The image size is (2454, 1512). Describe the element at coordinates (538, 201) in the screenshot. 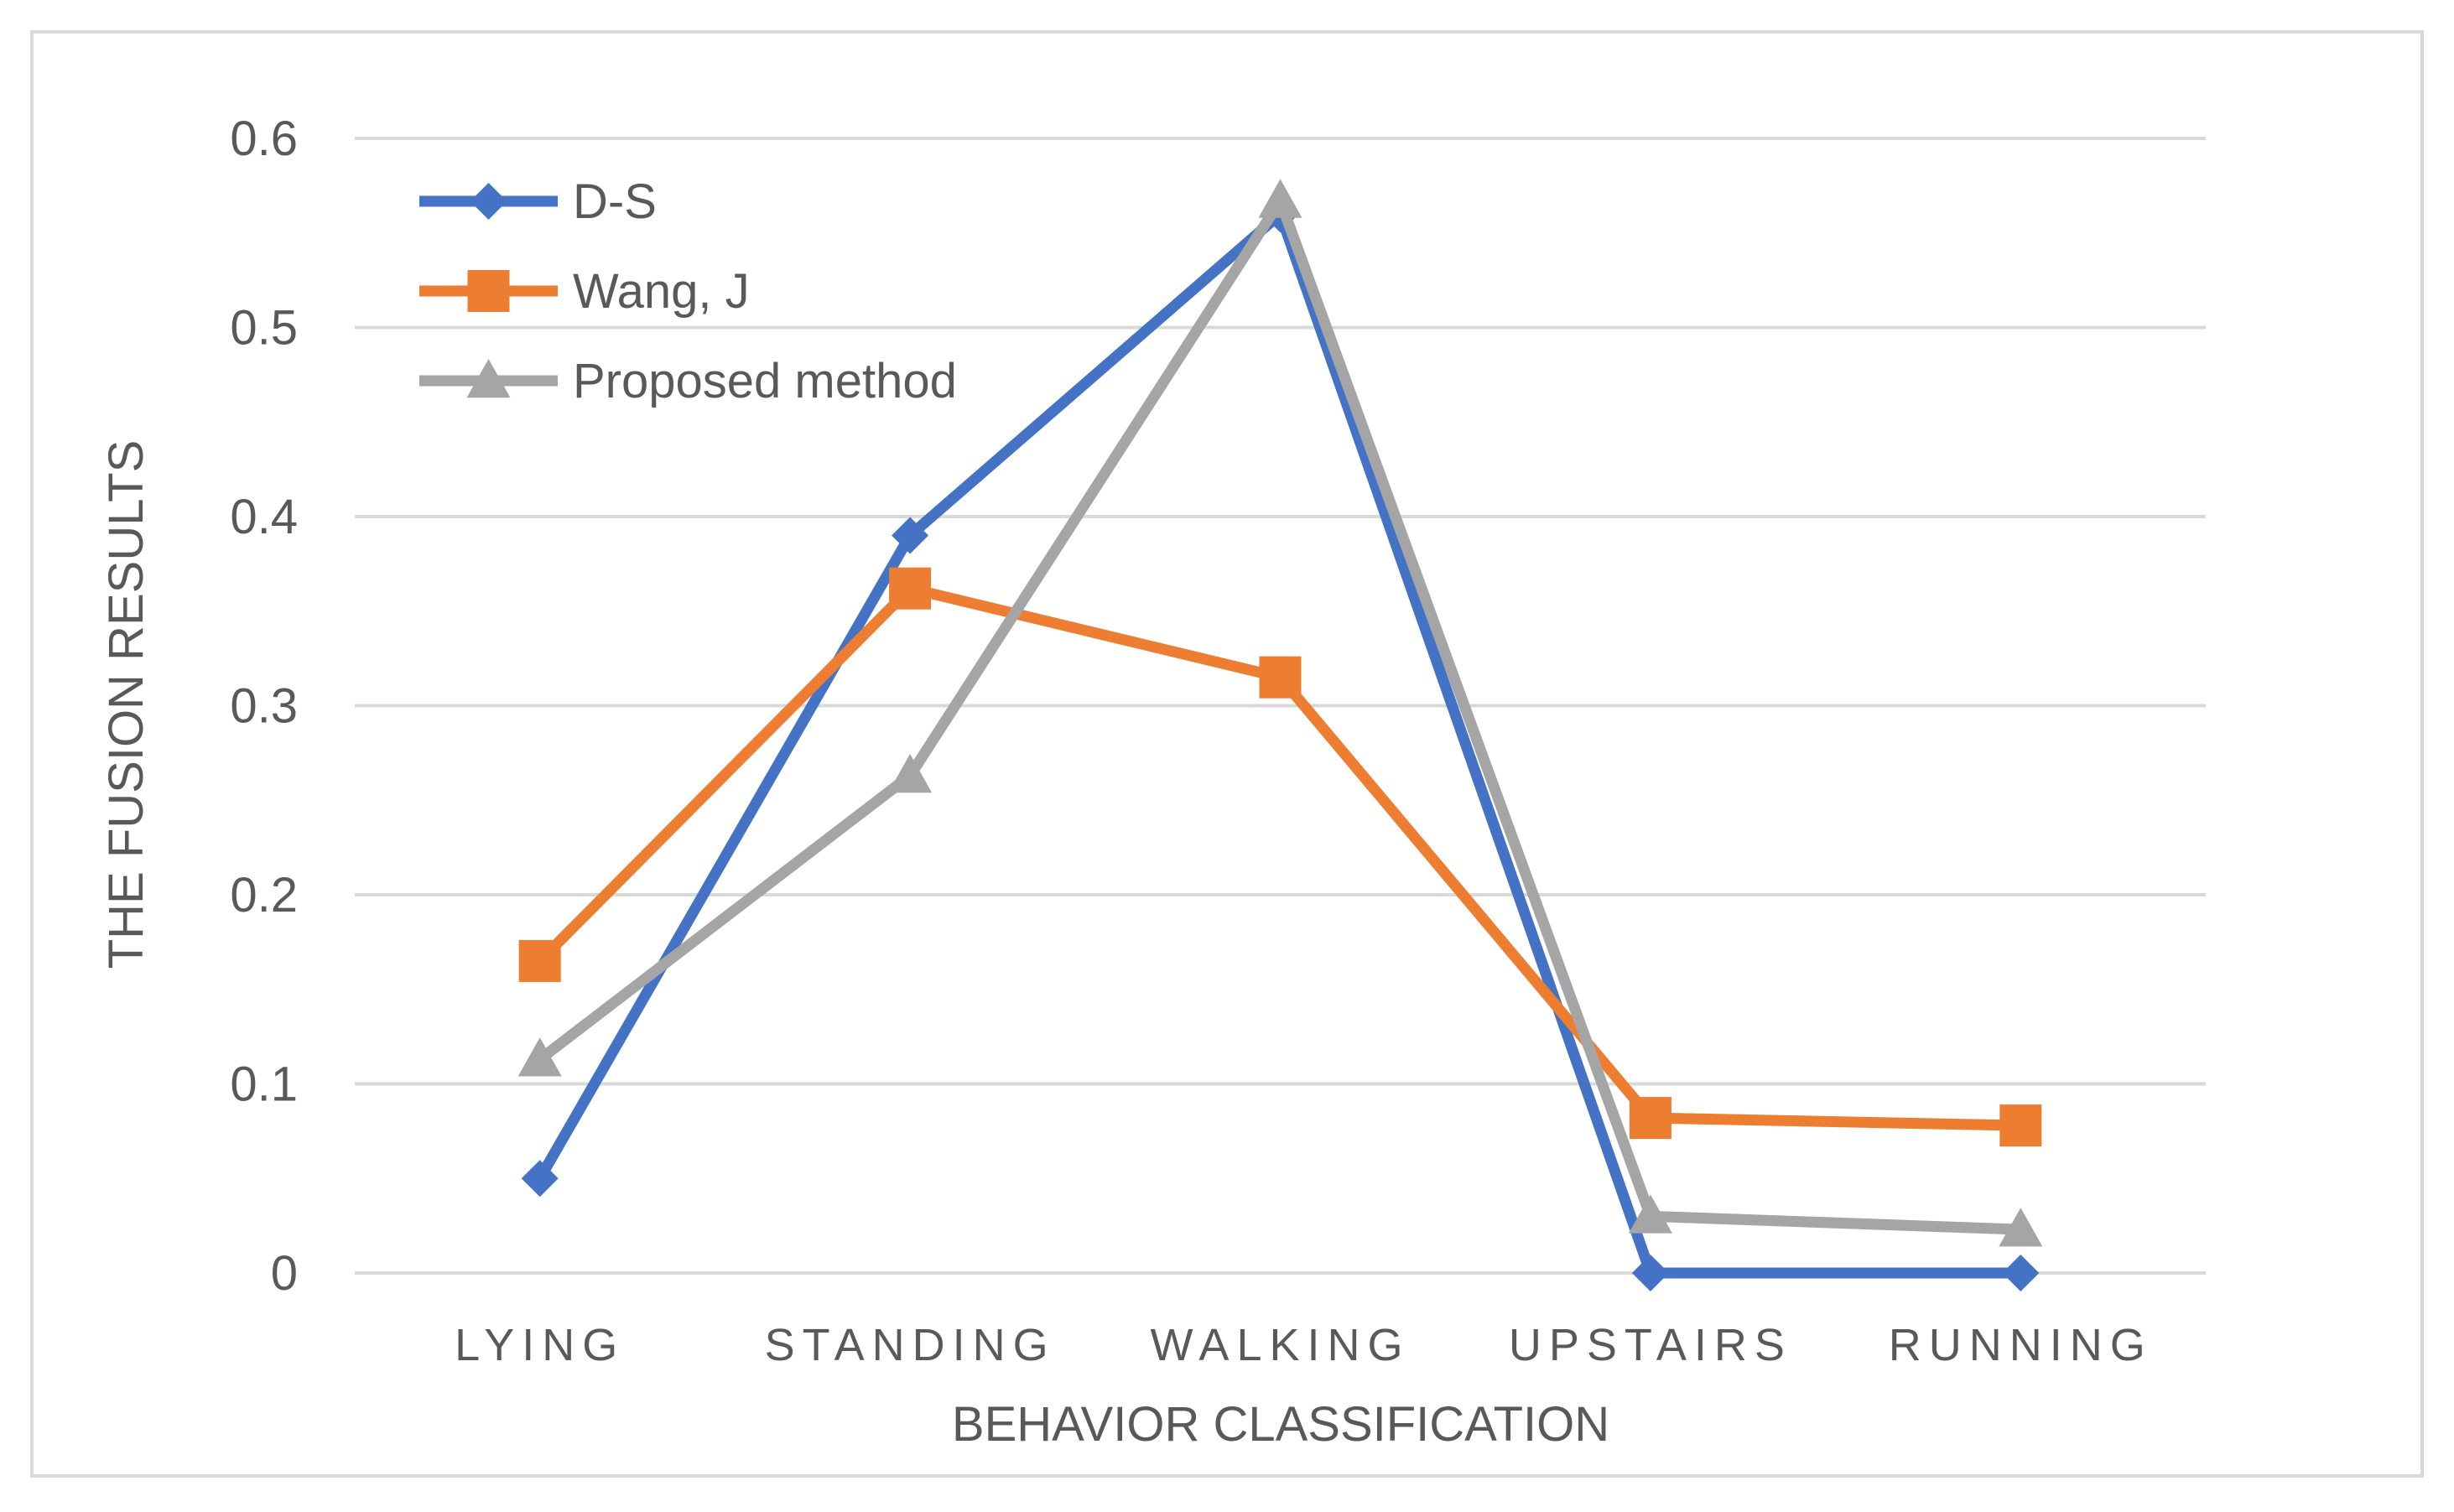

I see `legend-item: D-S` at that location.